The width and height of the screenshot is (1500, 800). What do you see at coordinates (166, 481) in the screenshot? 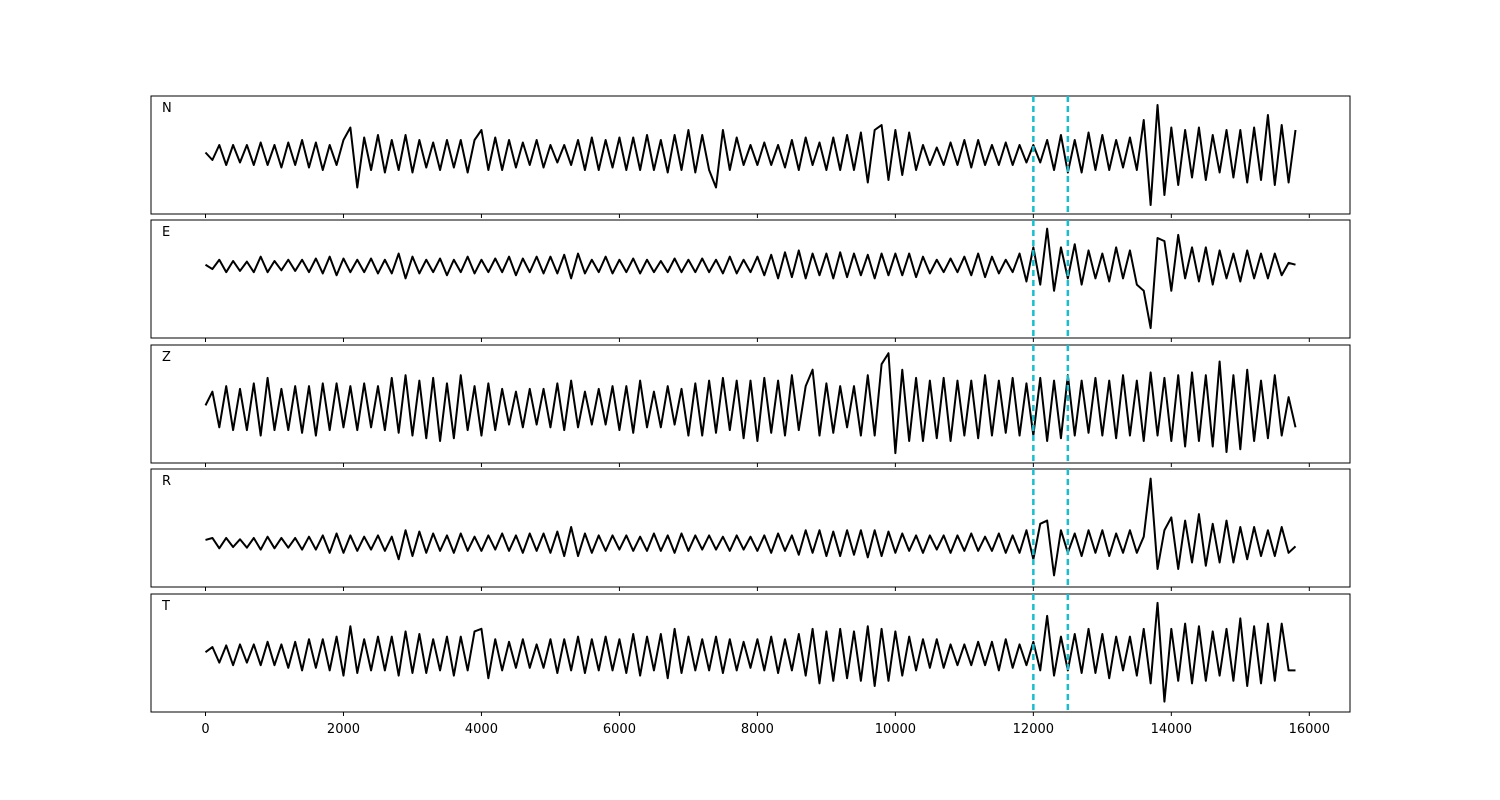
I see `panel-label: R` at bounding box center [166, 481].